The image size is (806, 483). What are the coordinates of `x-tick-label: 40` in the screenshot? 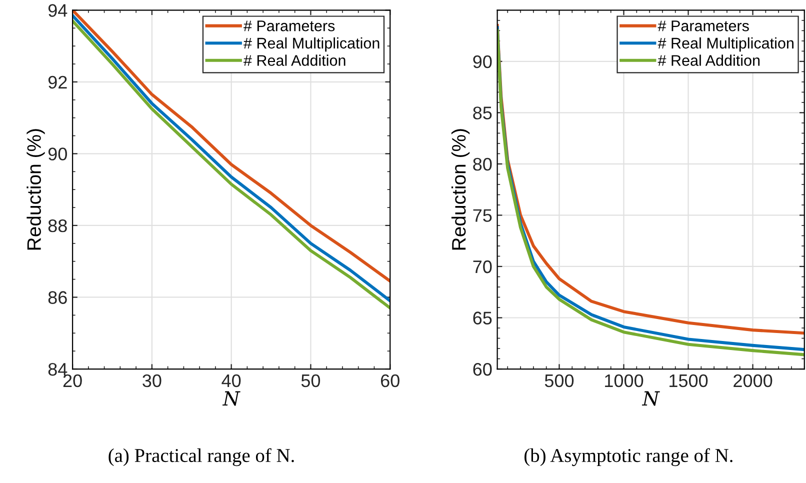 It's located at (231, 381).